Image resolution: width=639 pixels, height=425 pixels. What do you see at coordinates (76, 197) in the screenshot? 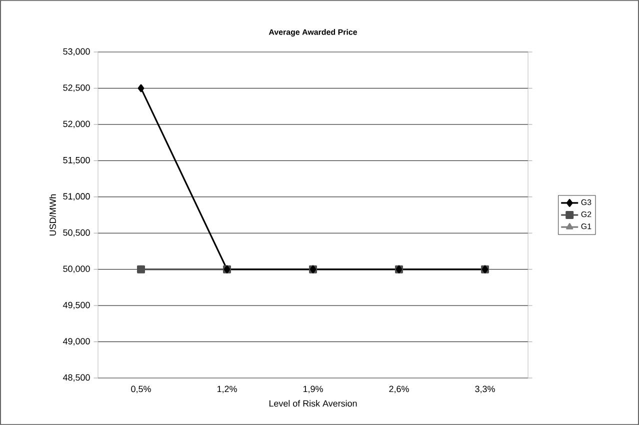
I see `y-tick-label: 51,000` at bounding box center [76, 197].